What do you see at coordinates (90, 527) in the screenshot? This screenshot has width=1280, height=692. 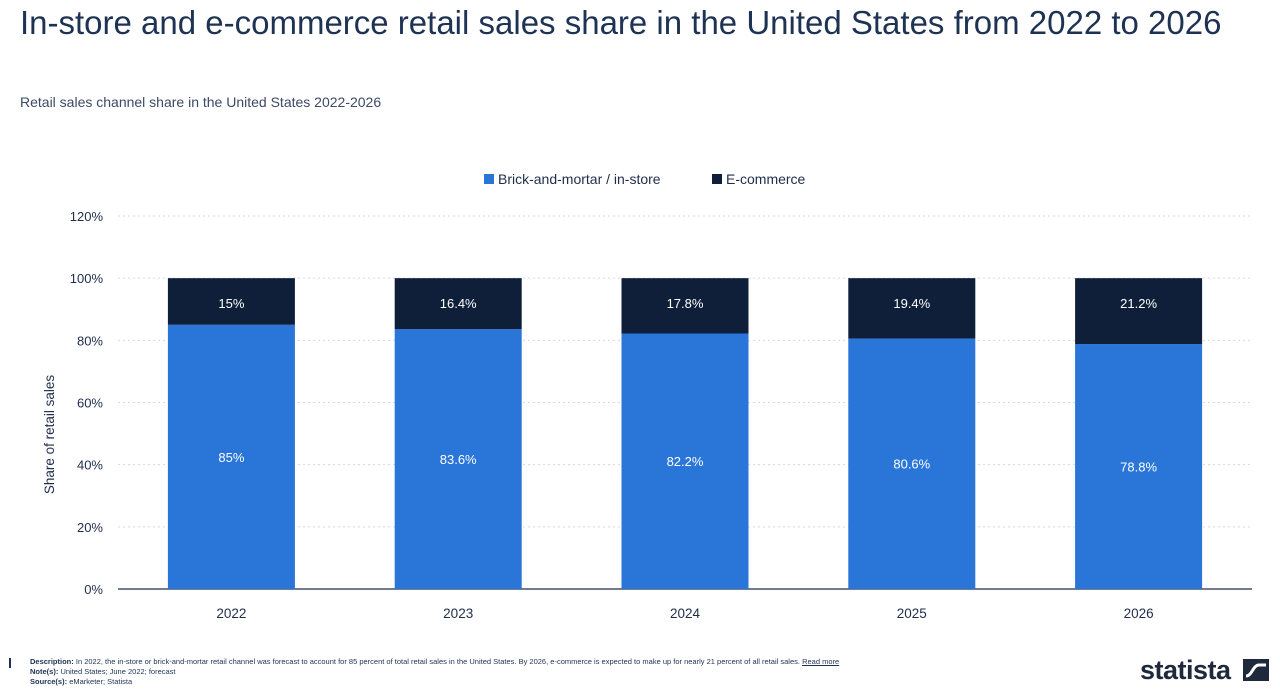 I see `y-tick-label: 20%` at bounding box center [90, 527].